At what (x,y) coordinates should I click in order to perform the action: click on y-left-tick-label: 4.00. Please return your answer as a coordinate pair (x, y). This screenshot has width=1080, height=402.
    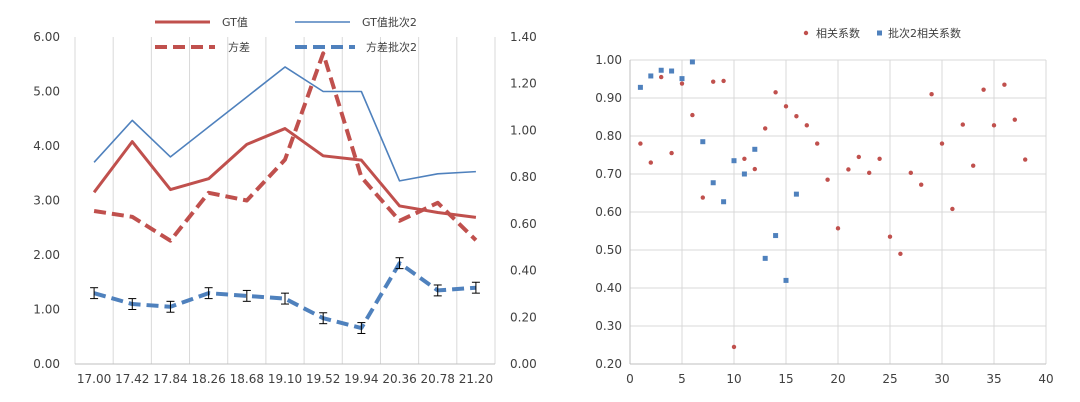
    Looking at the image, I should click on (46, 146).